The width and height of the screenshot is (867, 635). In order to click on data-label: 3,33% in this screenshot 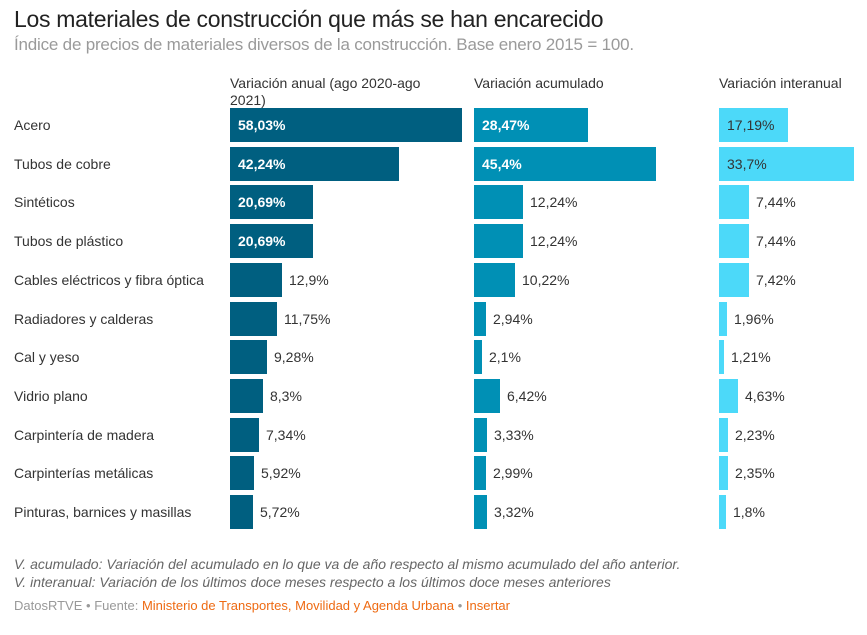, I will do `click(514, 435)`.